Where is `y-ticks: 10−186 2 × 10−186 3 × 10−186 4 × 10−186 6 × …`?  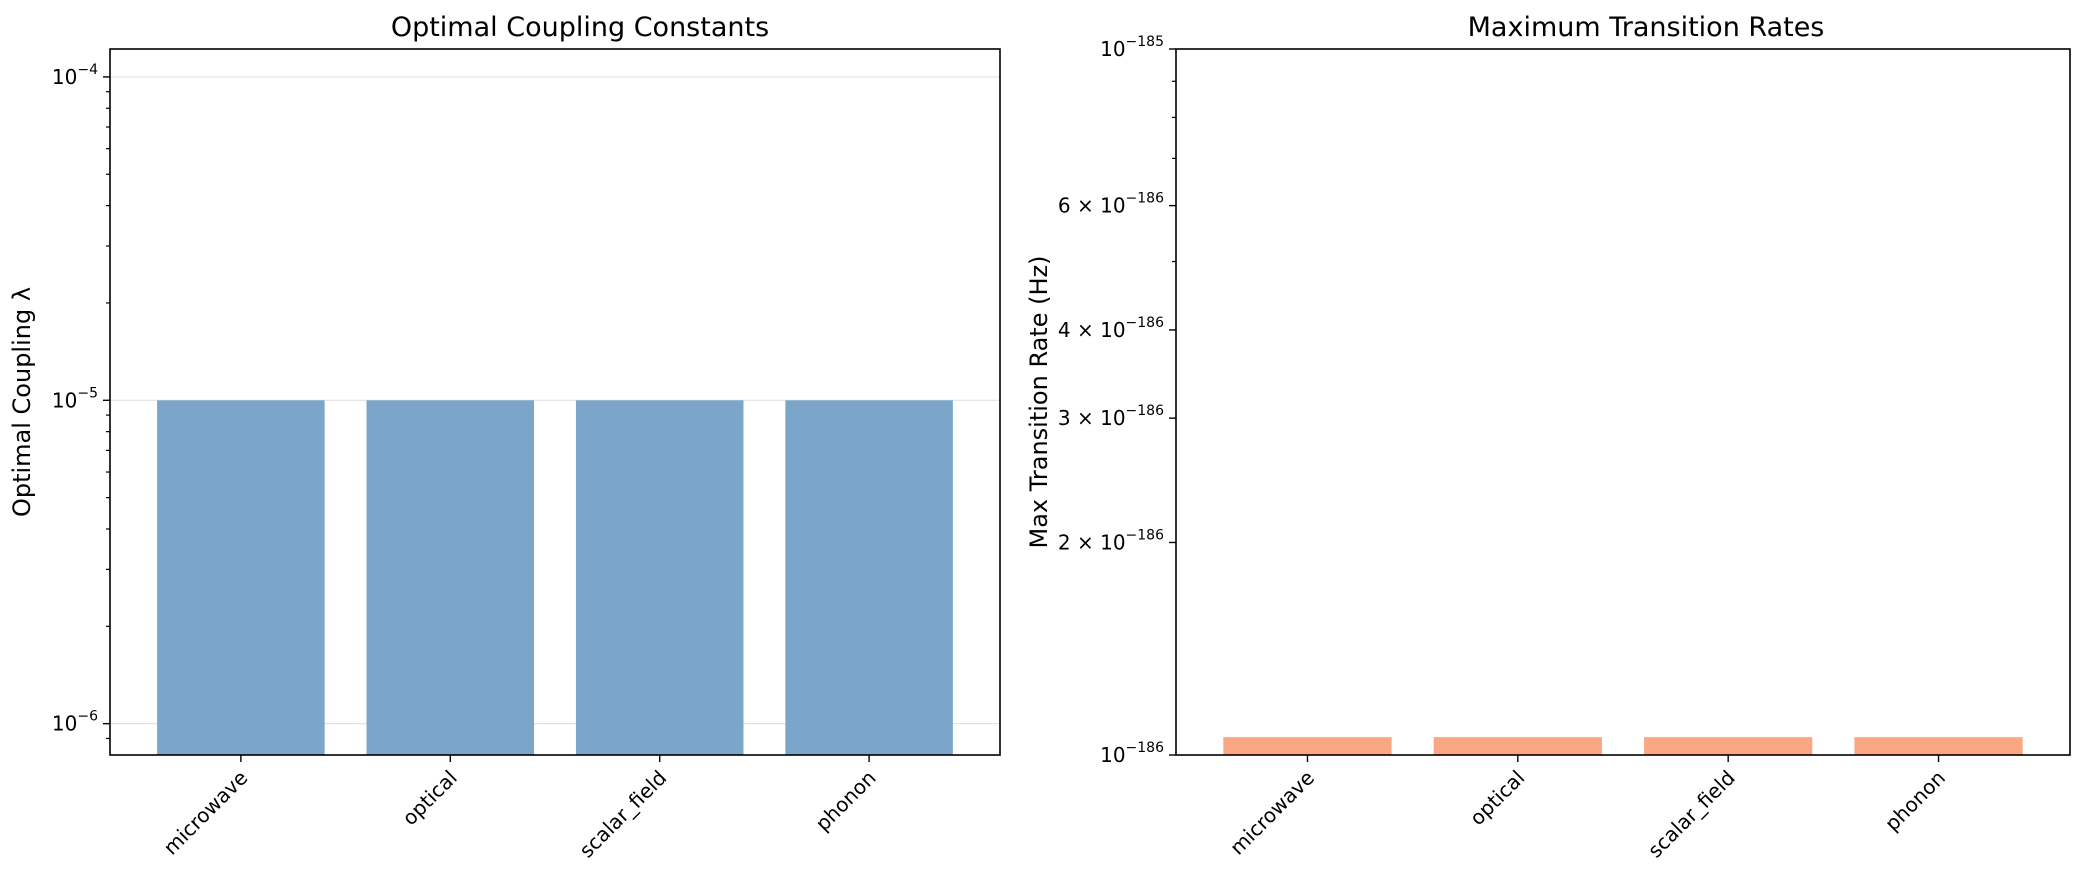
y-ticks: 10−186 2 × 10−186 3 × 10−186 4 × 10−186 6 × … is located at coordinates (1117, 400).